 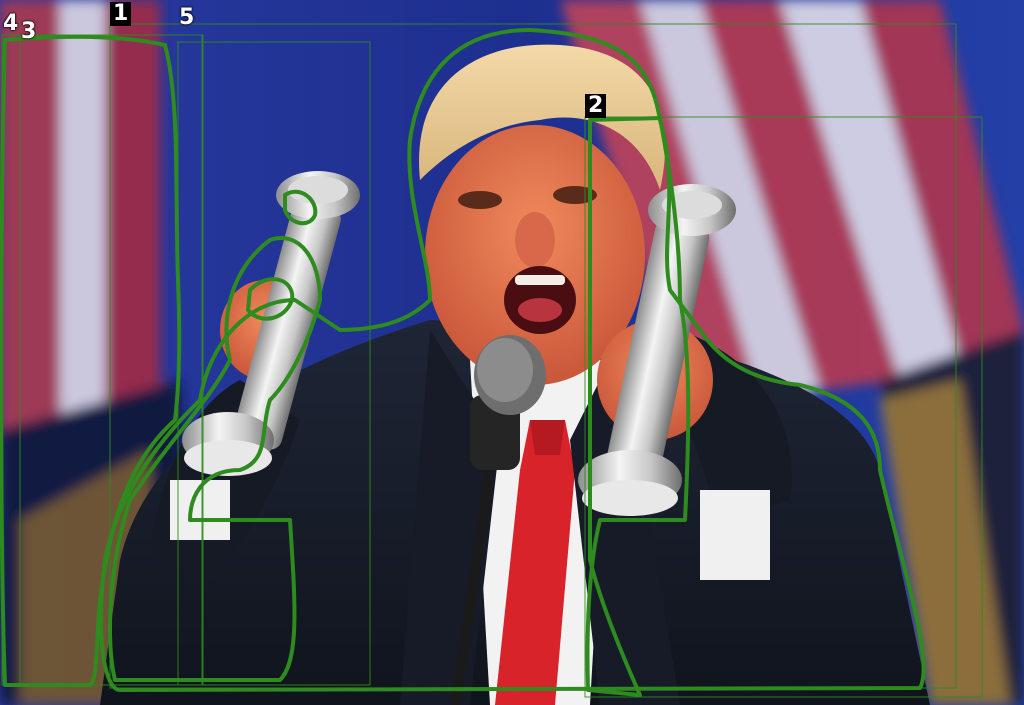 I want to click on hair, so click(x=542, y=117).